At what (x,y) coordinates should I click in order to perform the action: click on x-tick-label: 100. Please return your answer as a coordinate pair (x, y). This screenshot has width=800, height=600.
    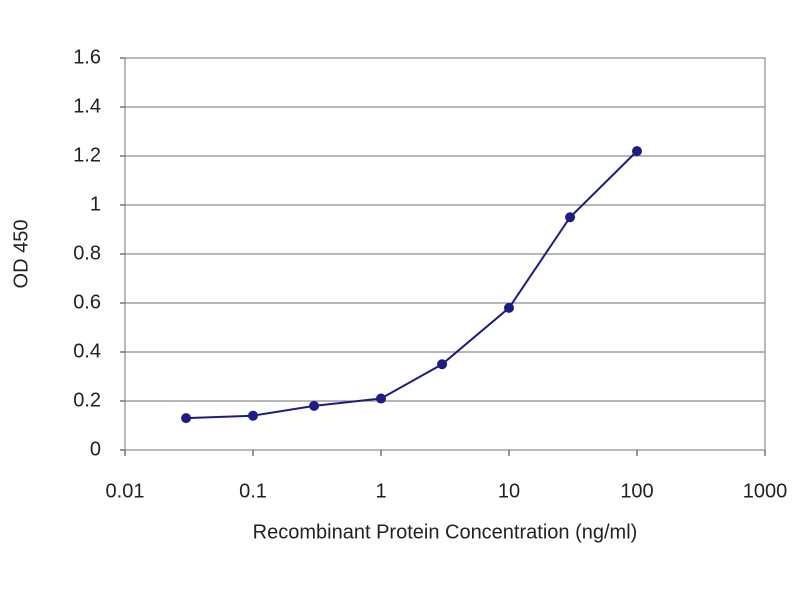
    Looking at the image, I should click on (636, 491).